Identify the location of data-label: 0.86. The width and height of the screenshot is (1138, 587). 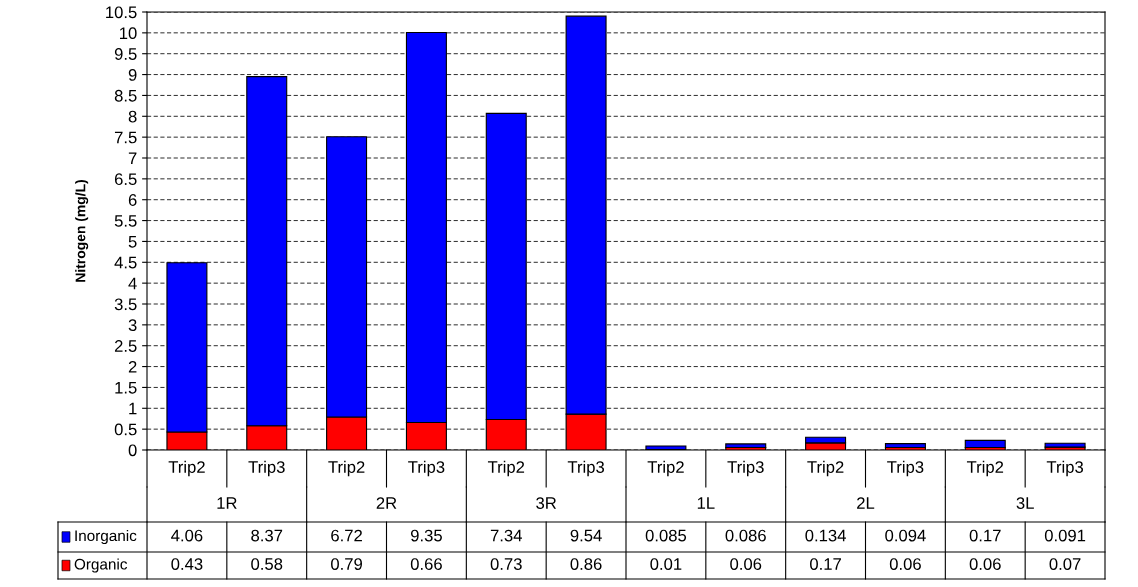
(586, 564).